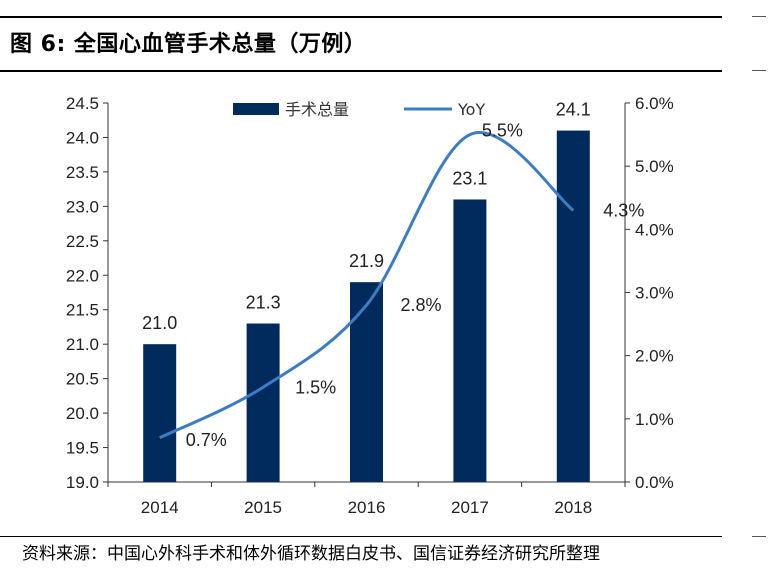 This screenshot has height=580, width=770. Describe the element at coordinates (311, 554) in the screenshot. I see `source-note: 资料来源：中国心外科手术和体外循环数据白皮书、国信证券经济研究所整理` at that location.